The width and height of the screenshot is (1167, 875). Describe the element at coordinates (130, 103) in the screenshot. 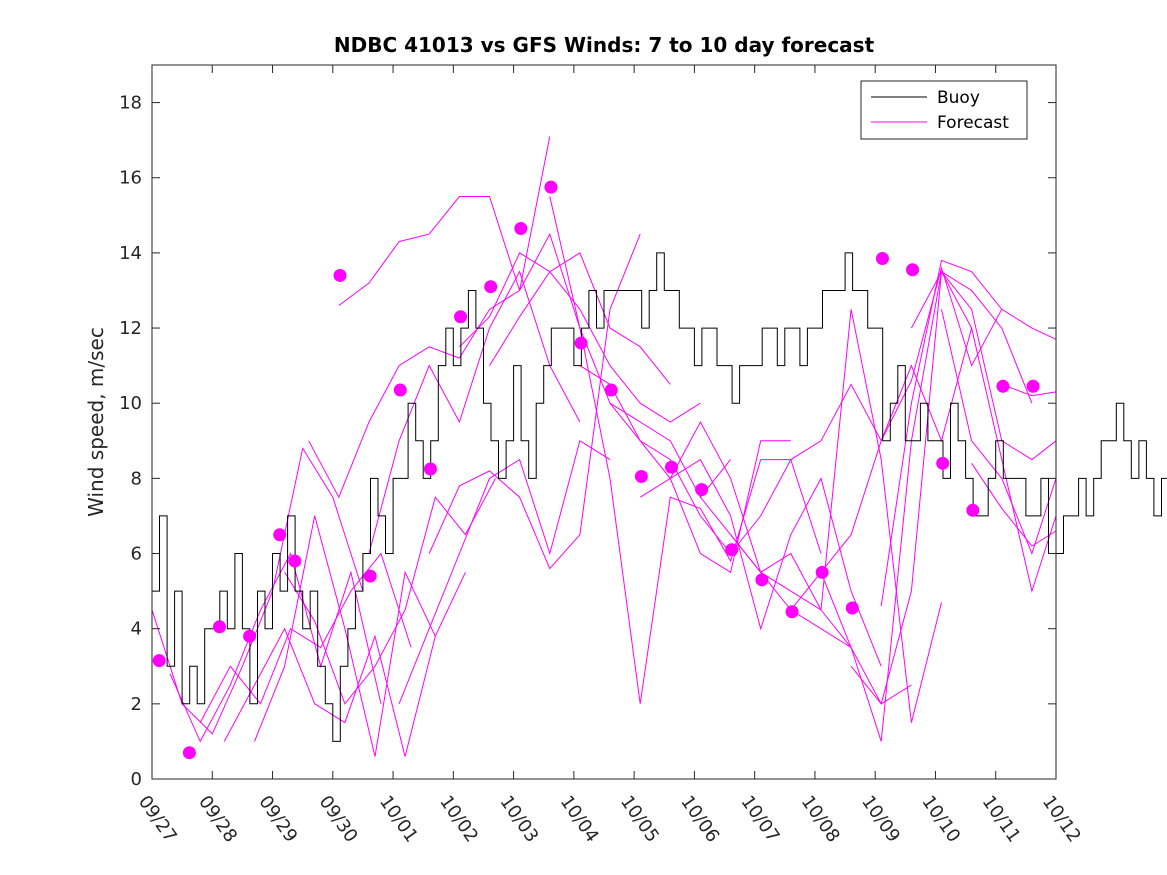

I see `y-tick-label: 18` at that location.